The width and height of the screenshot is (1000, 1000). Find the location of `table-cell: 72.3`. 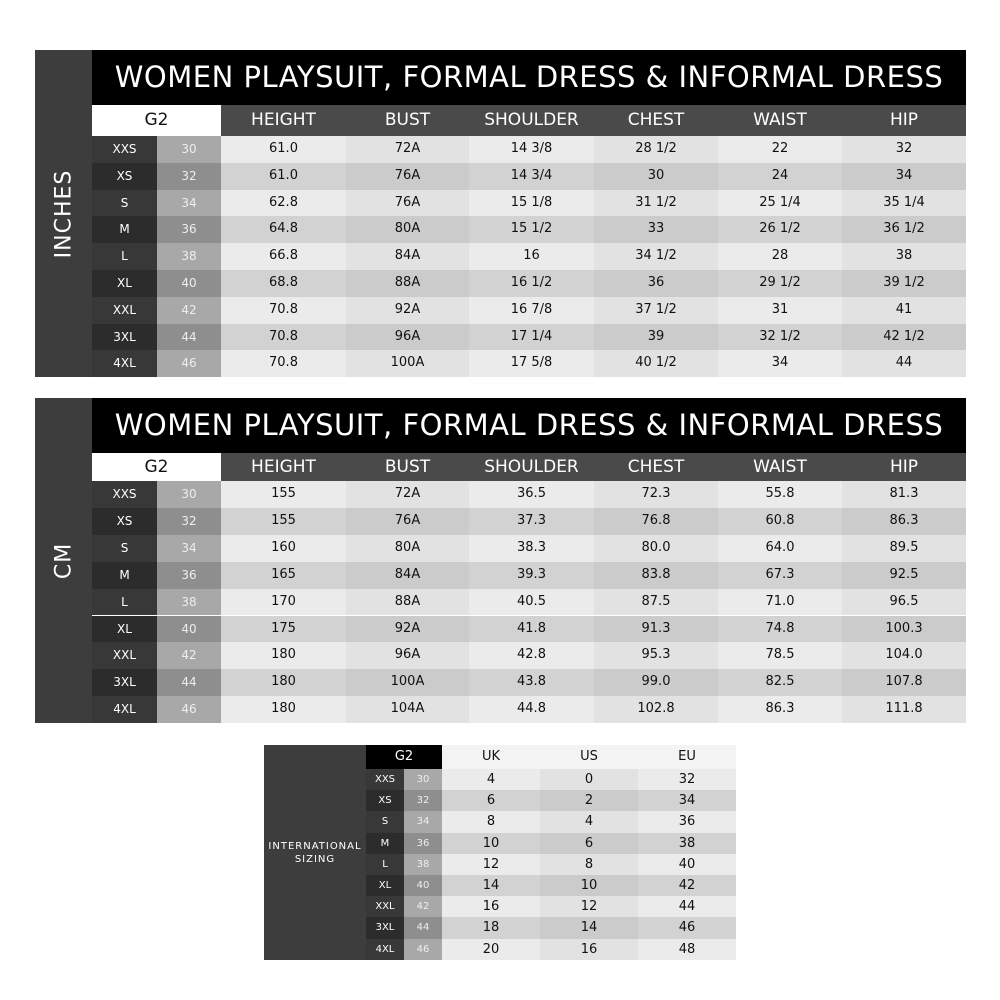

table-cell: 72.3 is located at coordinates (656, 494).